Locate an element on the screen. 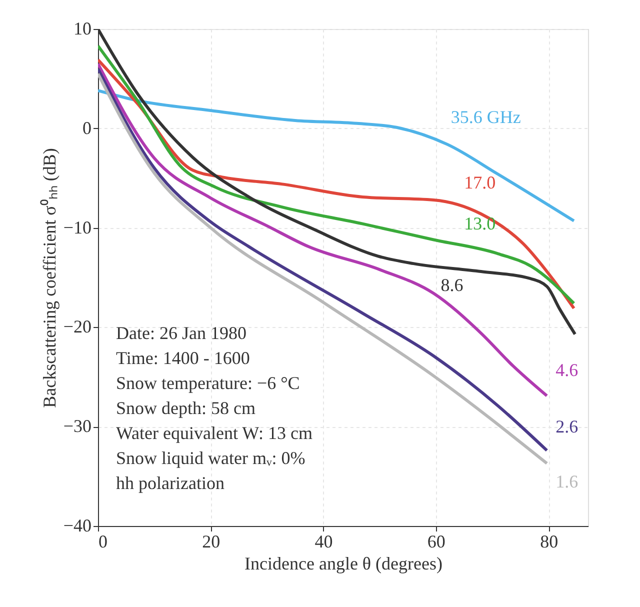 The image size is (640, 607). y-tick-label: −20 is located at coordinates (77, 326).